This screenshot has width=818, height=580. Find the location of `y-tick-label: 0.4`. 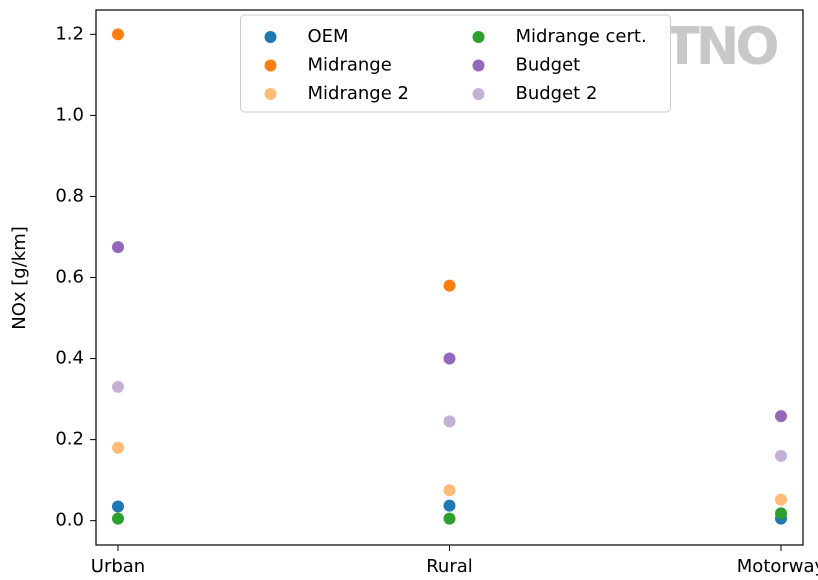

y-tick-label: 0.4 is located at coordinates (69, 358).